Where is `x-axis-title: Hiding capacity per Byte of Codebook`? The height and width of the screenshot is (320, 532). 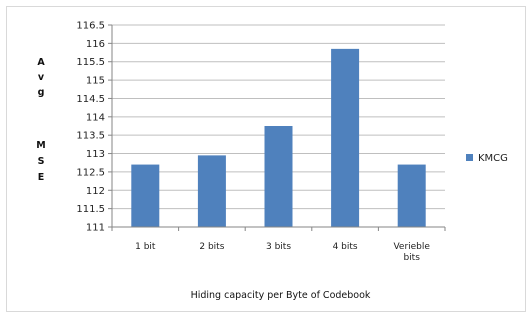
x-axis-title: Hiding capacity per Byte of Codebook is located at coordinates (281, 295).